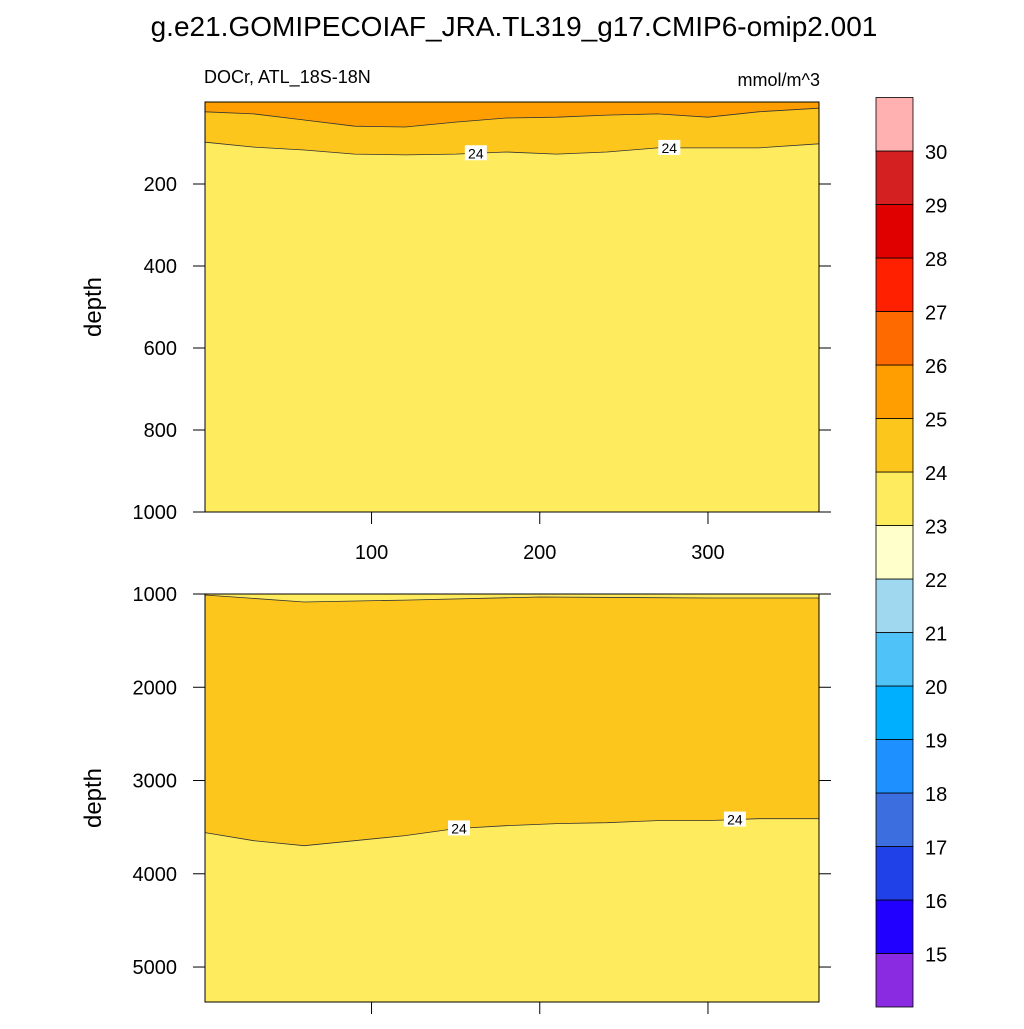  I want to click on colorbar-label: 26, so click(936, 367).